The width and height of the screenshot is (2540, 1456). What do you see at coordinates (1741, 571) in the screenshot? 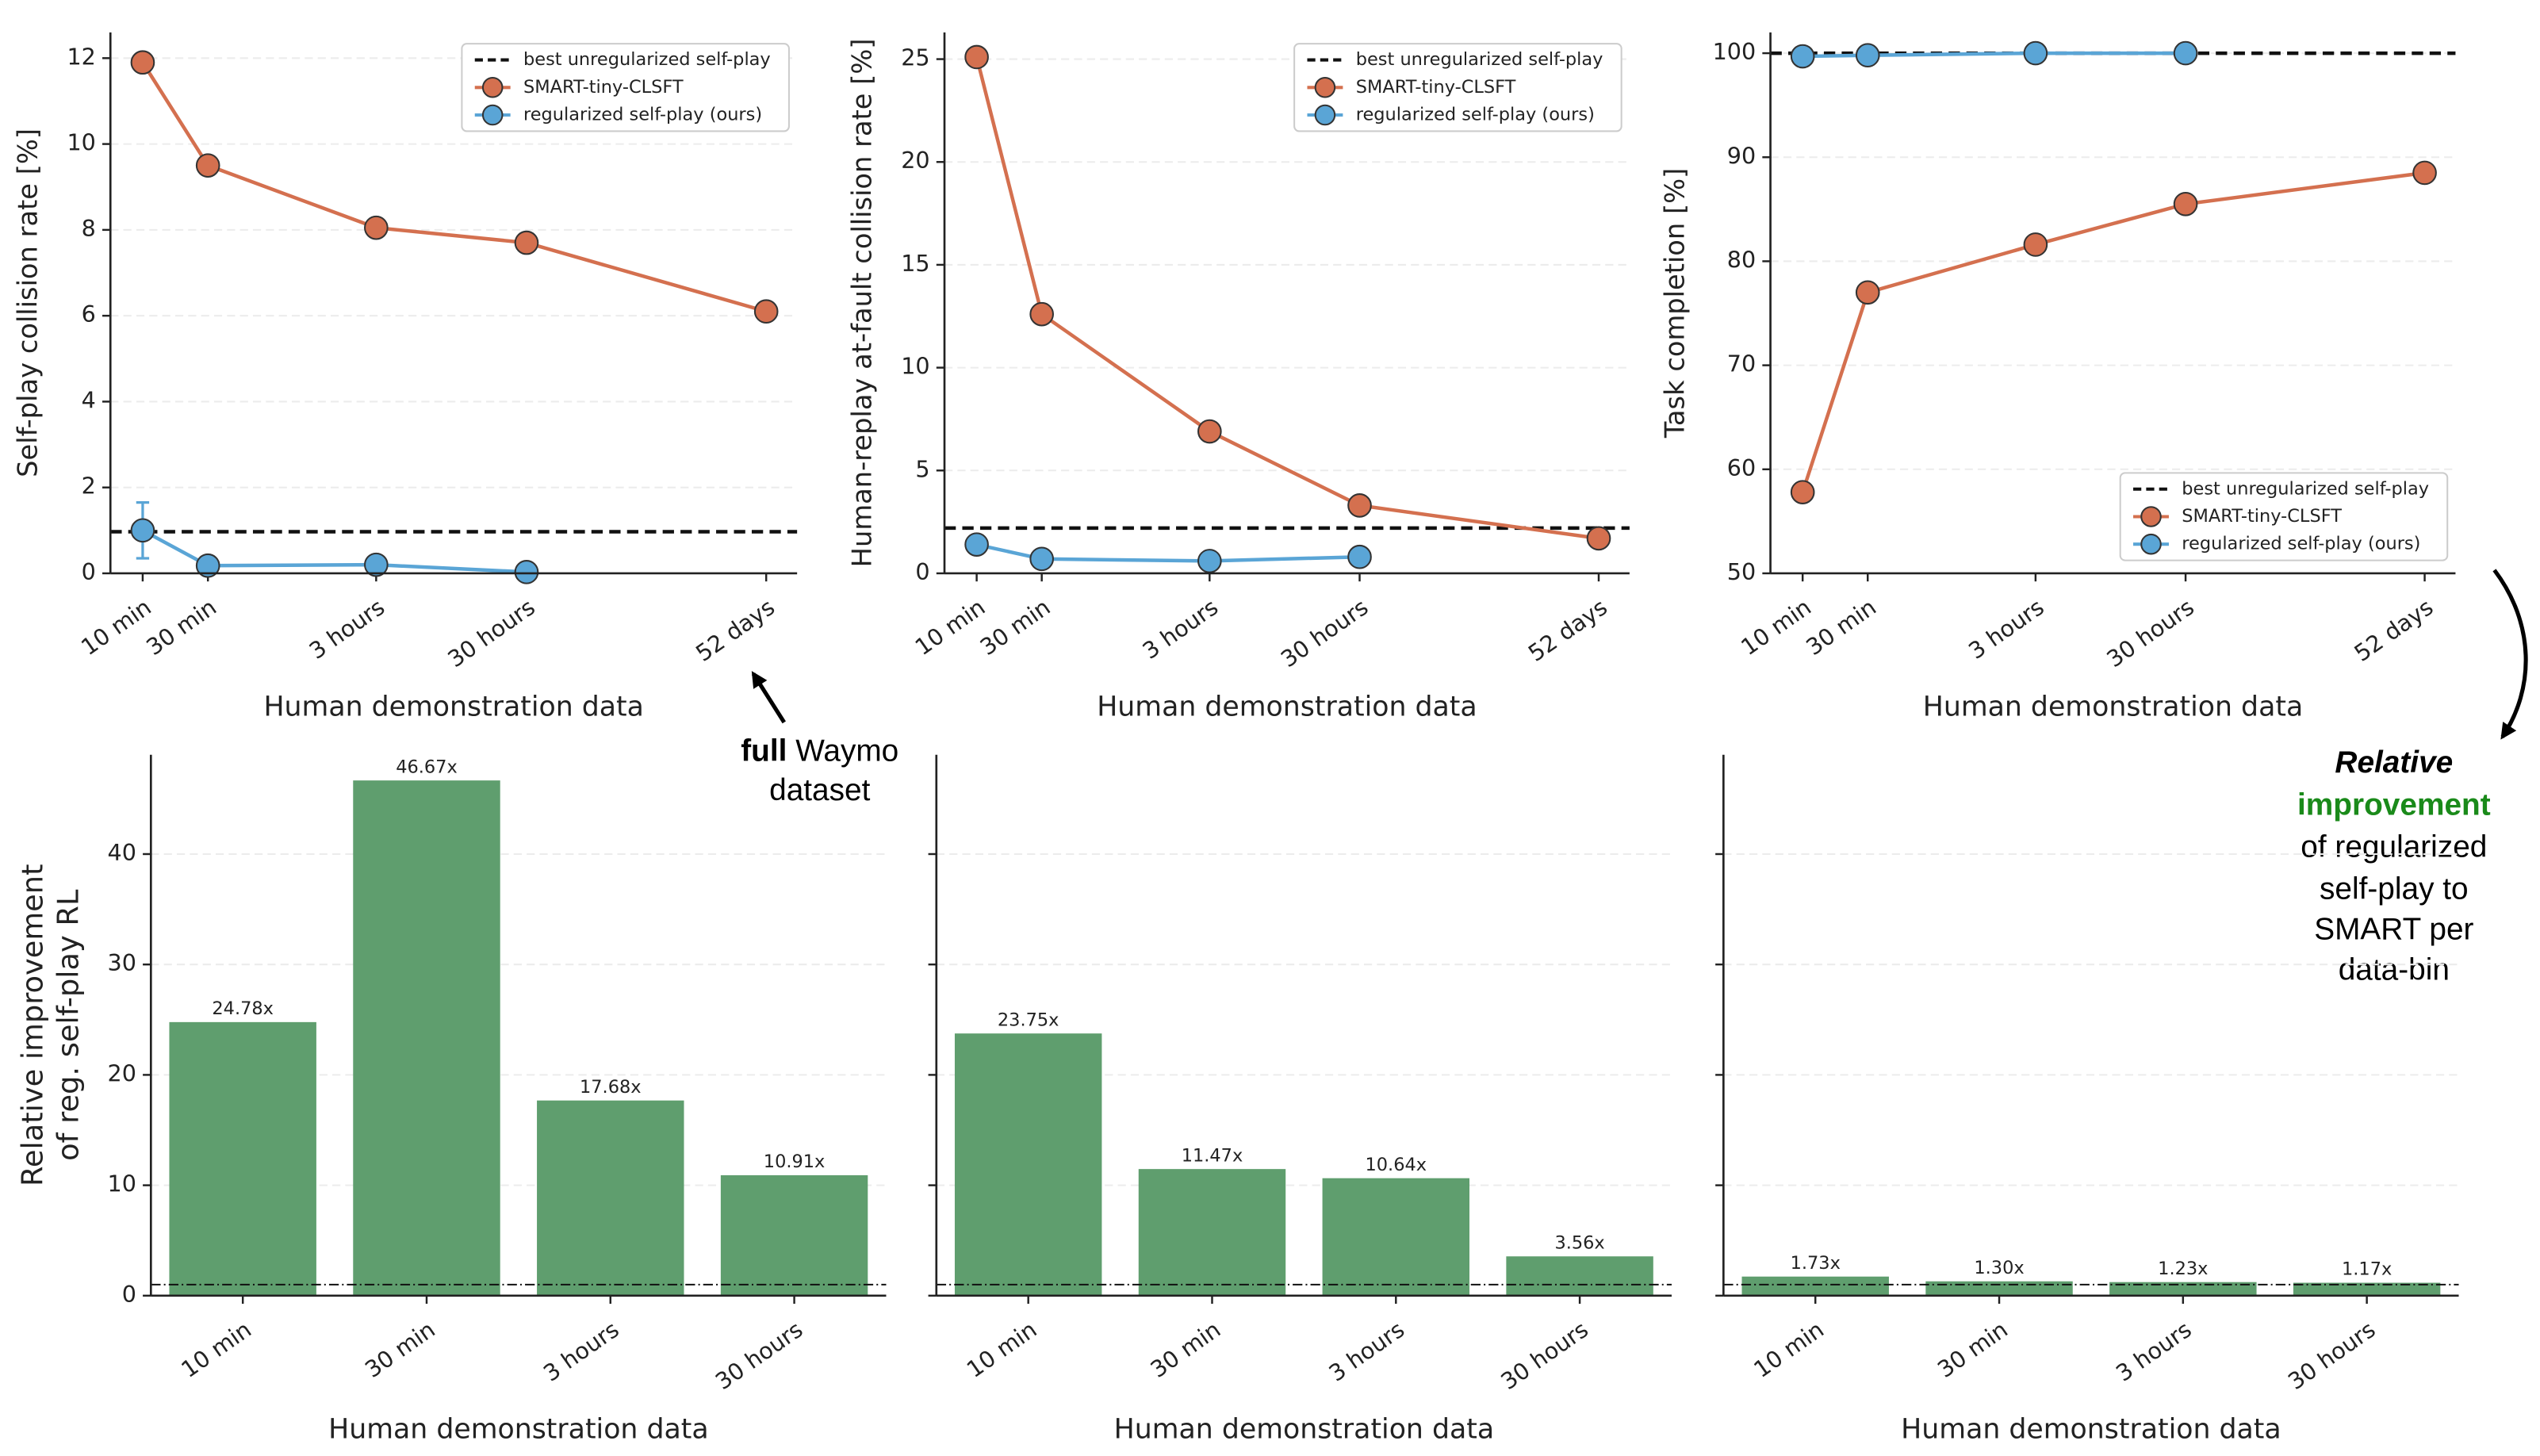
I see `y-tick-label: 50` at bounding box center [1741, 571].